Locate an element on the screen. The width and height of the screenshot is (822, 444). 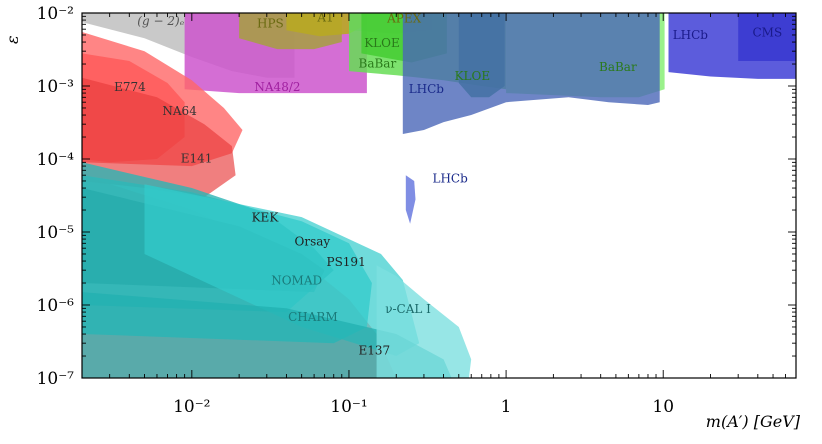
y-tick-label: 10⁻² is located at coordinates (55, 14).